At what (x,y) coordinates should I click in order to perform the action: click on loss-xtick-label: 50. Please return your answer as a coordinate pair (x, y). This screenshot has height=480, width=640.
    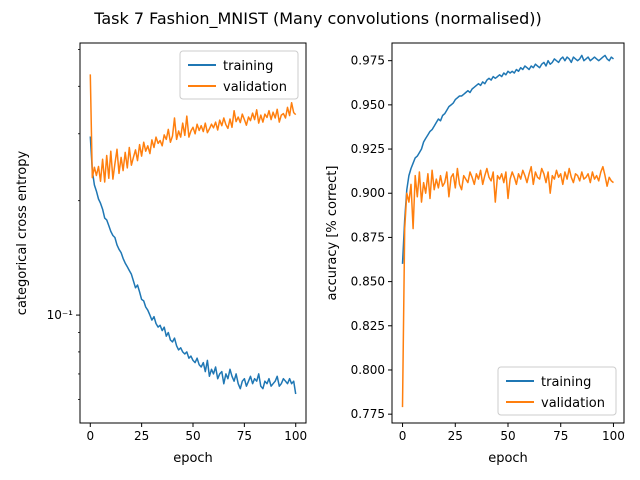
    Looking at the image, I should click on (192, 436).